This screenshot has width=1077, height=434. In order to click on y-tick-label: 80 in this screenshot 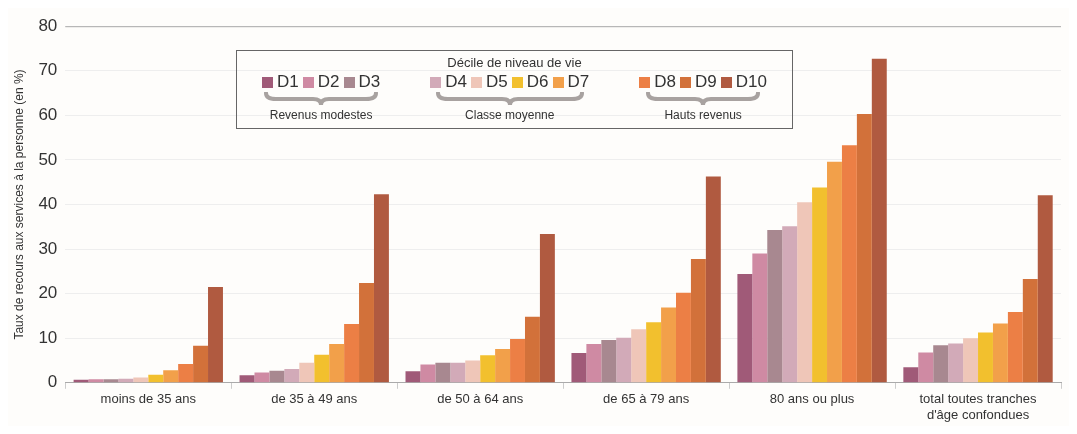, I will do `click(48, 25)`.